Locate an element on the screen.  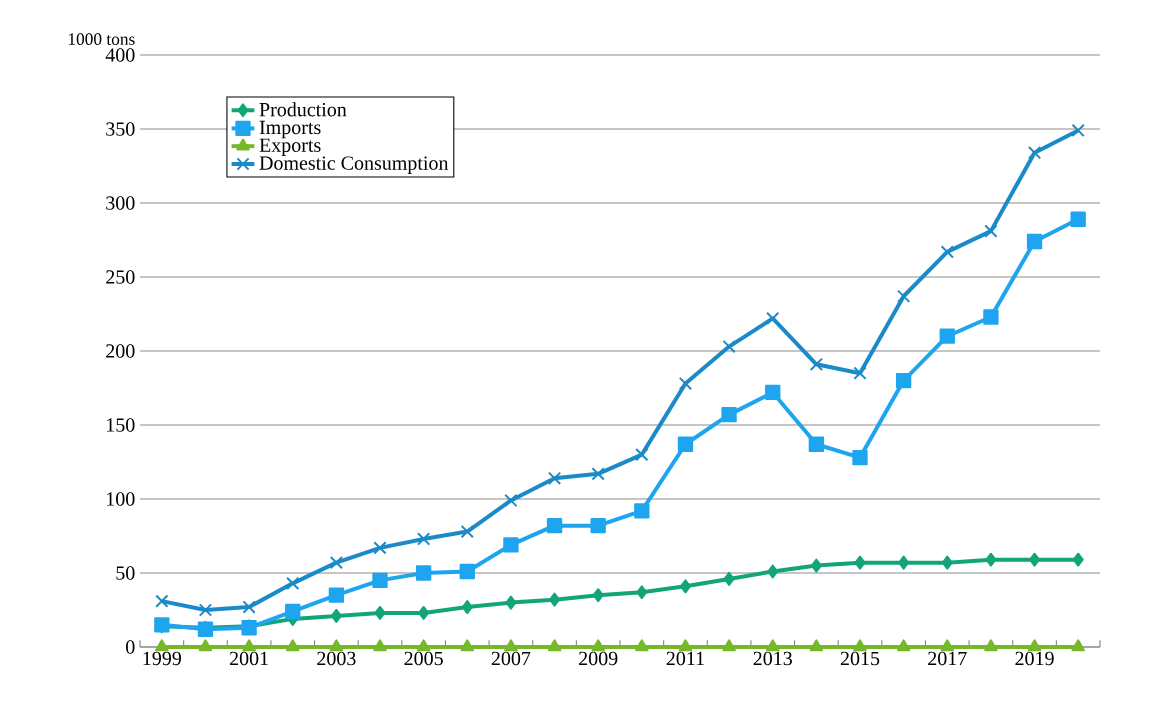
y-tick-label: 50 is located at coordinates (125, 573).